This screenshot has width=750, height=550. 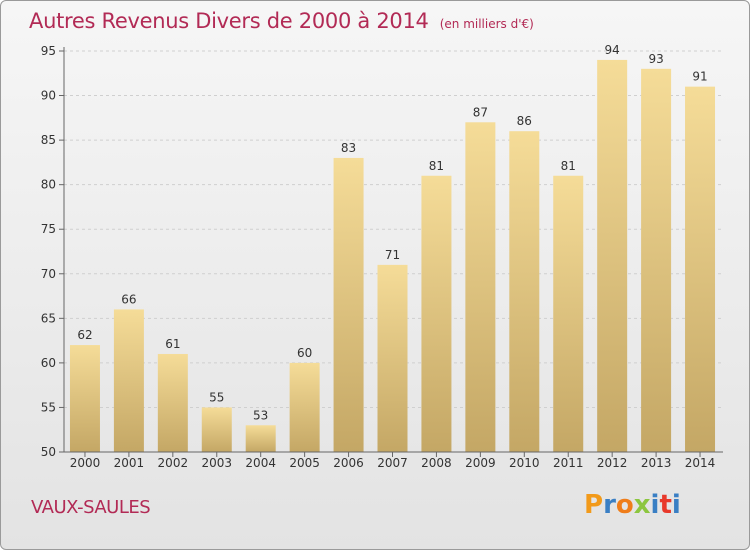 I want to click on chart-title: Autres Revenus Divers de 2000 à 2014, so click(x=229, y=21).